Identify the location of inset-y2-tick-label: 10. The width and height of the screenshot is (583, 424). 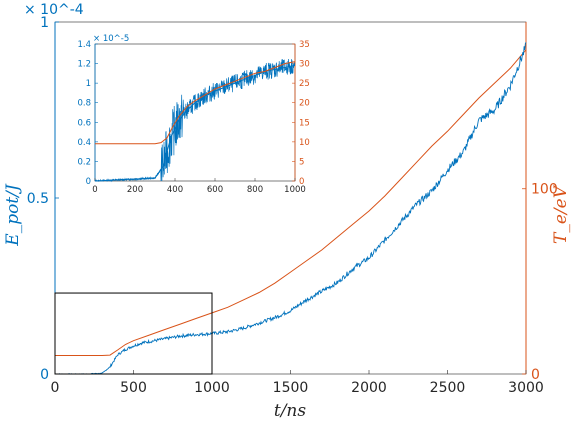
(304, 143).